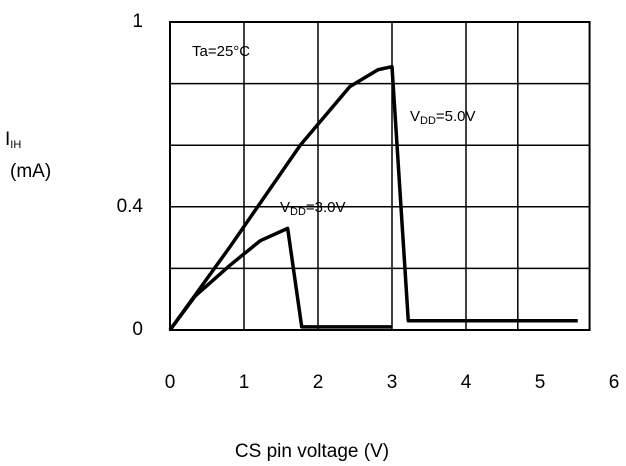  Describe the element at coordinates (130, 206) in the screenshot. I see `y-tick-label: 0.4` at that location.